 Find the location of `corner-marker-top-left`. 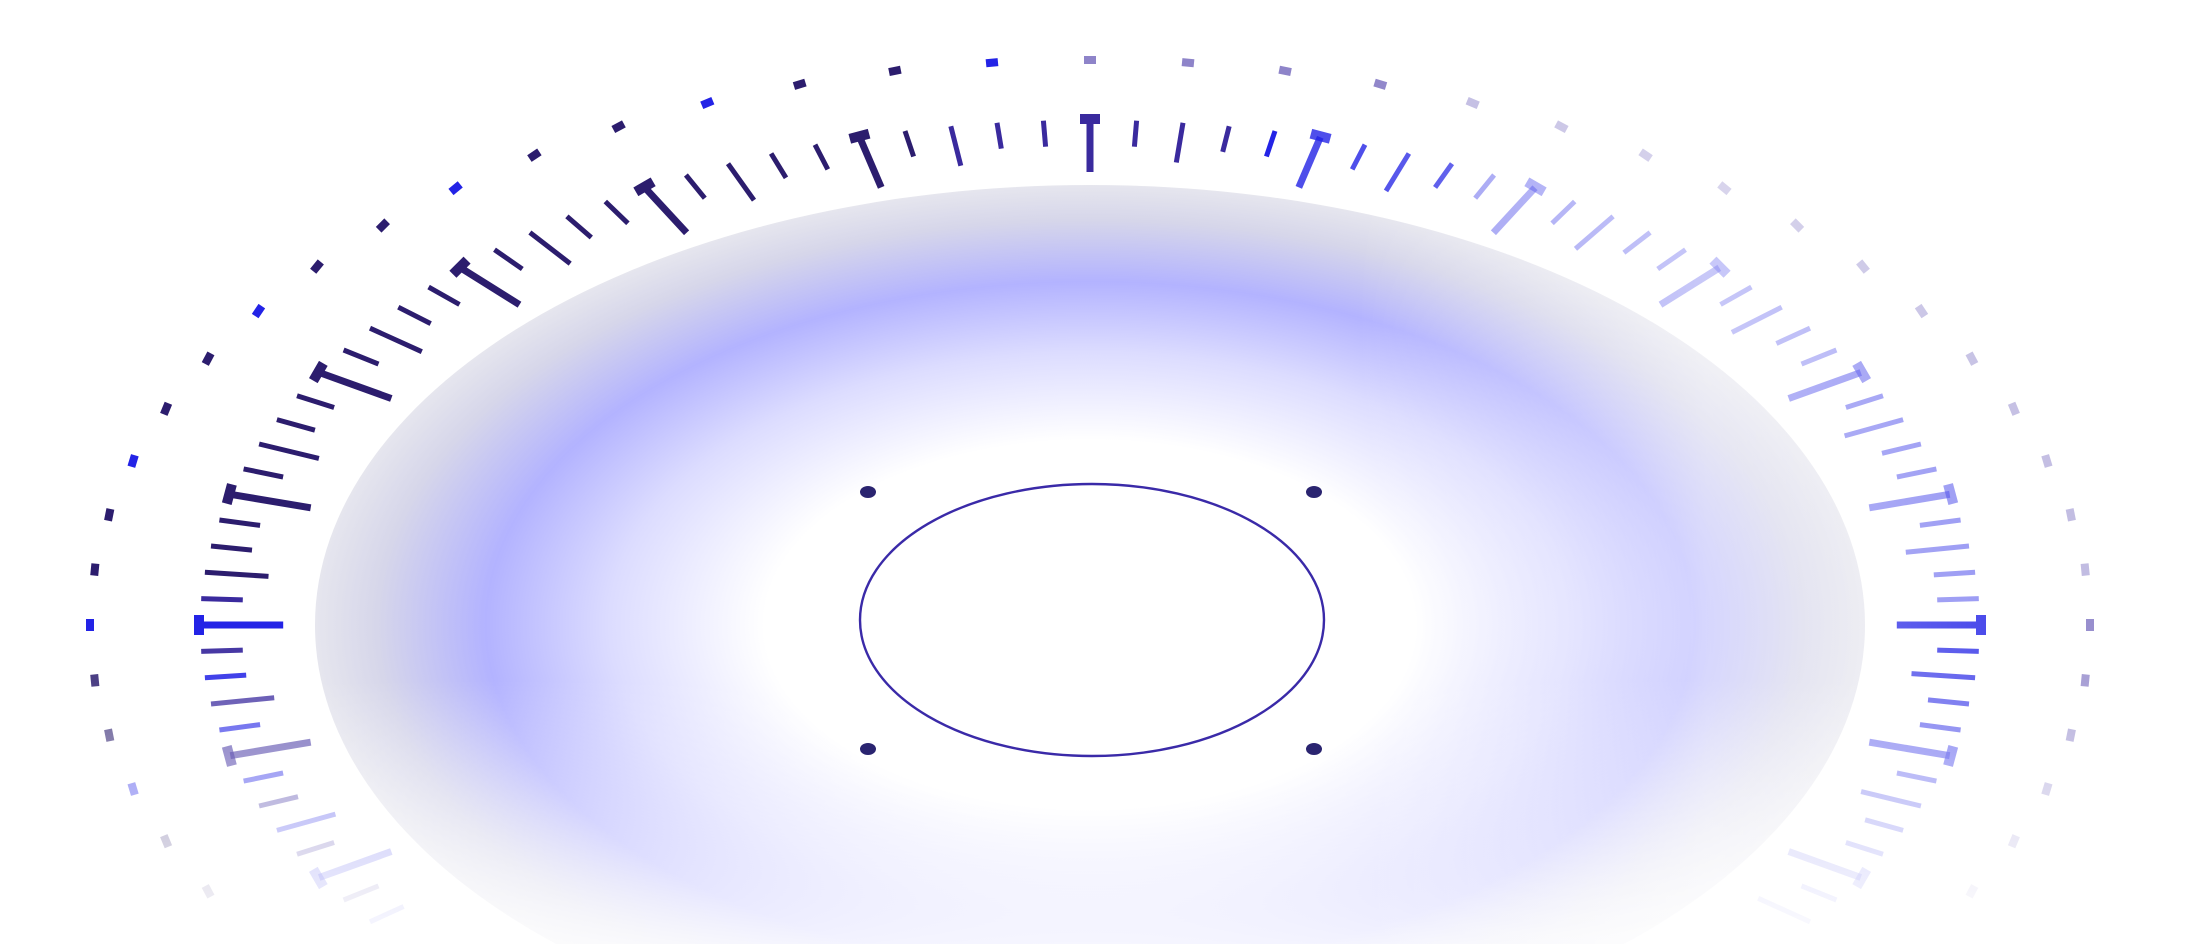

corner-marker-top-left is located at coordinates (868, 492).